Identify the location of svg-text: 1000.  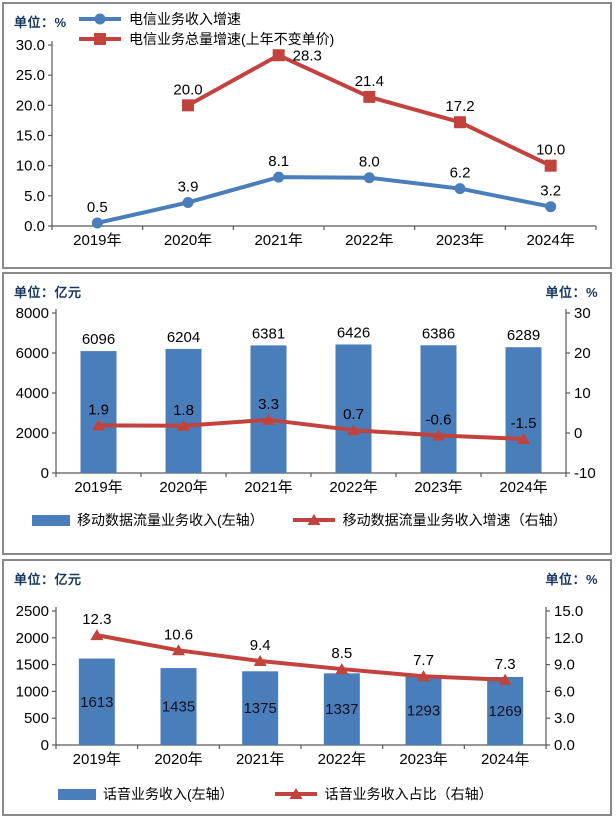
(32, 691).